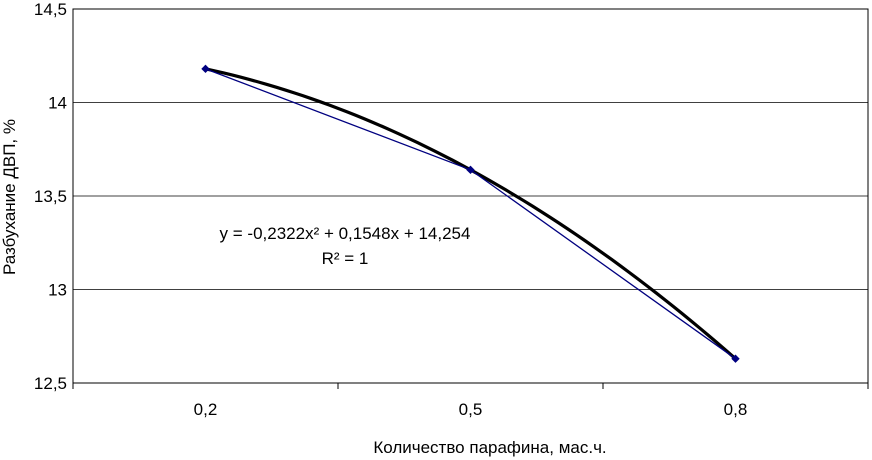 The image size is (872, 460). I want to click on trendline-equation: y = -0,2322x² + 0,1548x + 14,254, so click(345, 233).